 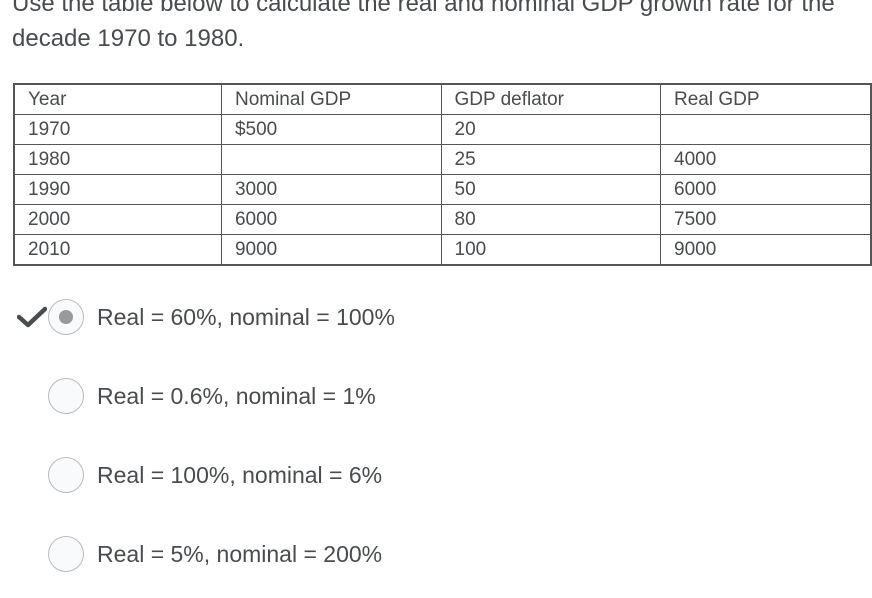 I want to click on table-row: 1990 3000 50 6000, so click(x=442, y=189).